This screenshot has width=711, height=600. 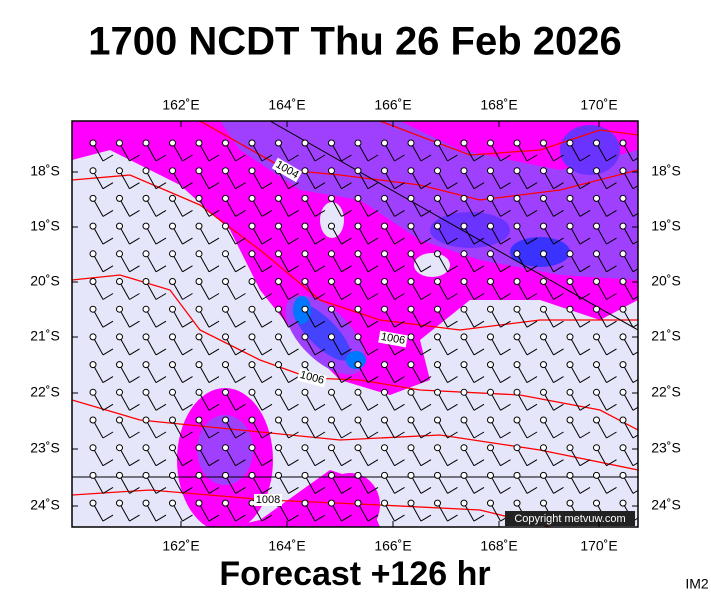 I want to click on lat-label: 20˚S, so click(x=666, y=281).